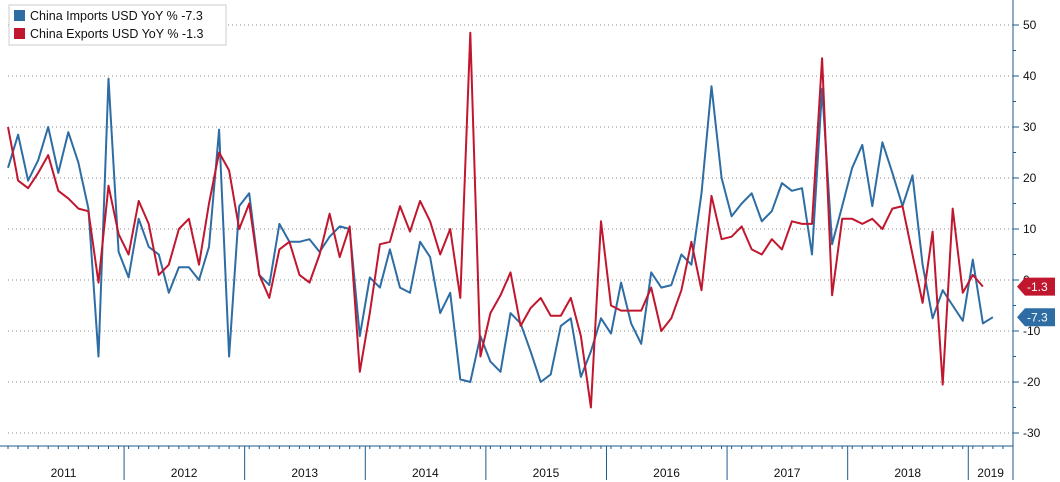  What do you see at coordinates (990, 473) in the screenshot?
I see `x-tick-label: 2019` at bounding box center [990, 473].